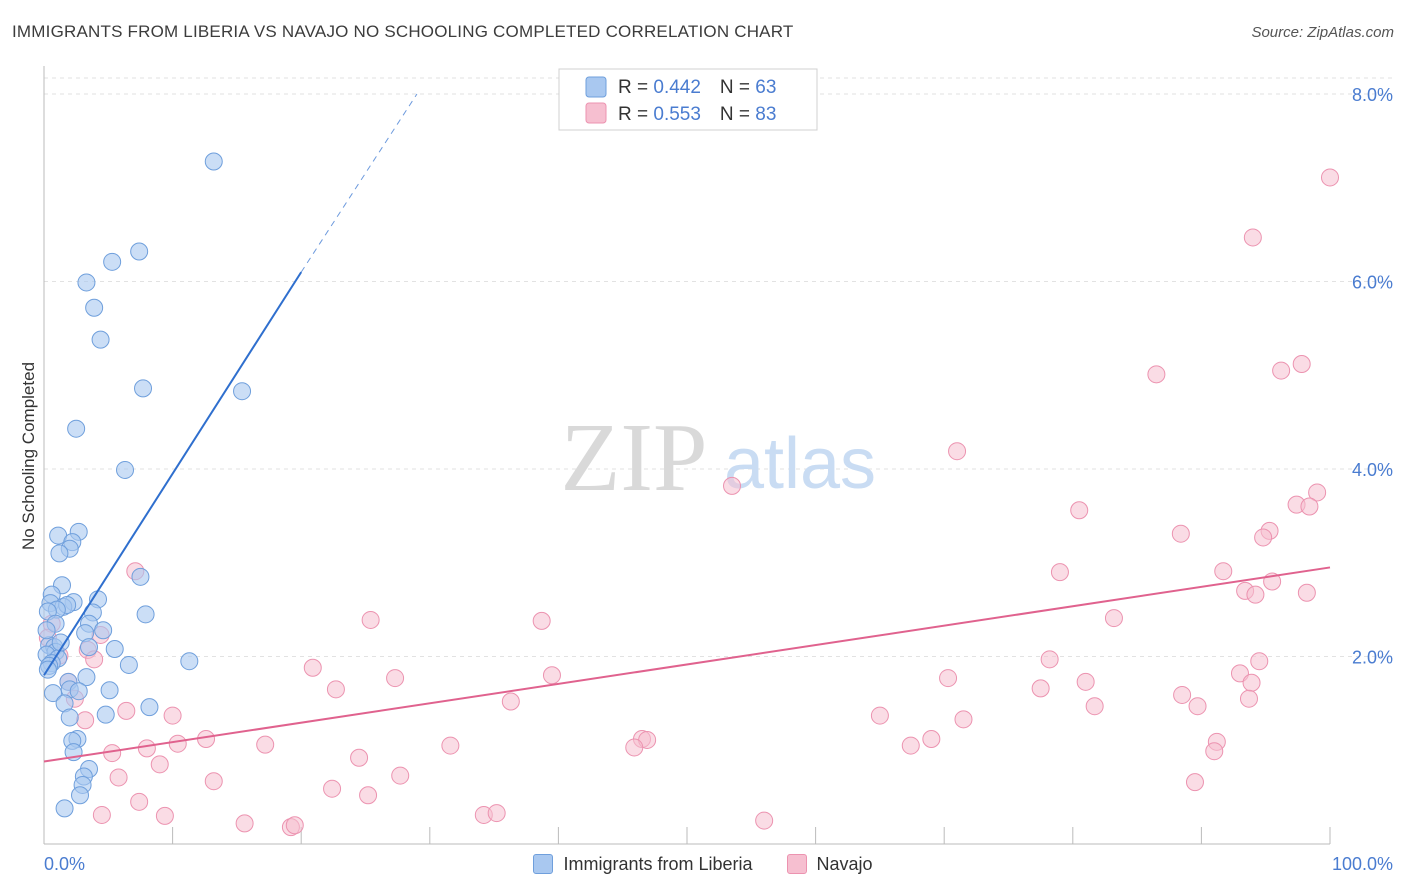 The height and width of the screenshot is (892, 1406). Describe the element at coordinates (1372, 376) in the screenshot. I see `y-tick-labels: 2.0% 4.0% 6.0% 8.0%` at that location.